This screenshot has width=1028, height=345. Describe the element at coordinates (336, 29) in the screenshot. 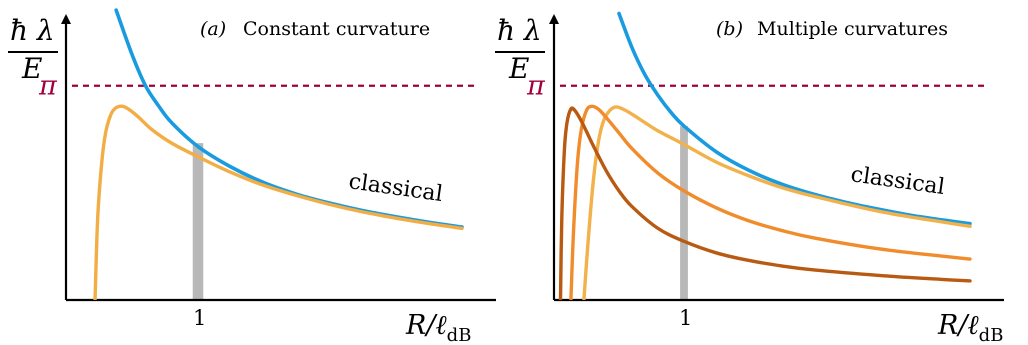

I see `chart-title: Constant curvature` at that location.